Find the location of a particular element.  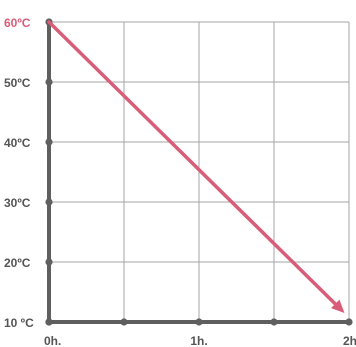

y-tick-label: 10 ºC is located at coordinates (19, 323).